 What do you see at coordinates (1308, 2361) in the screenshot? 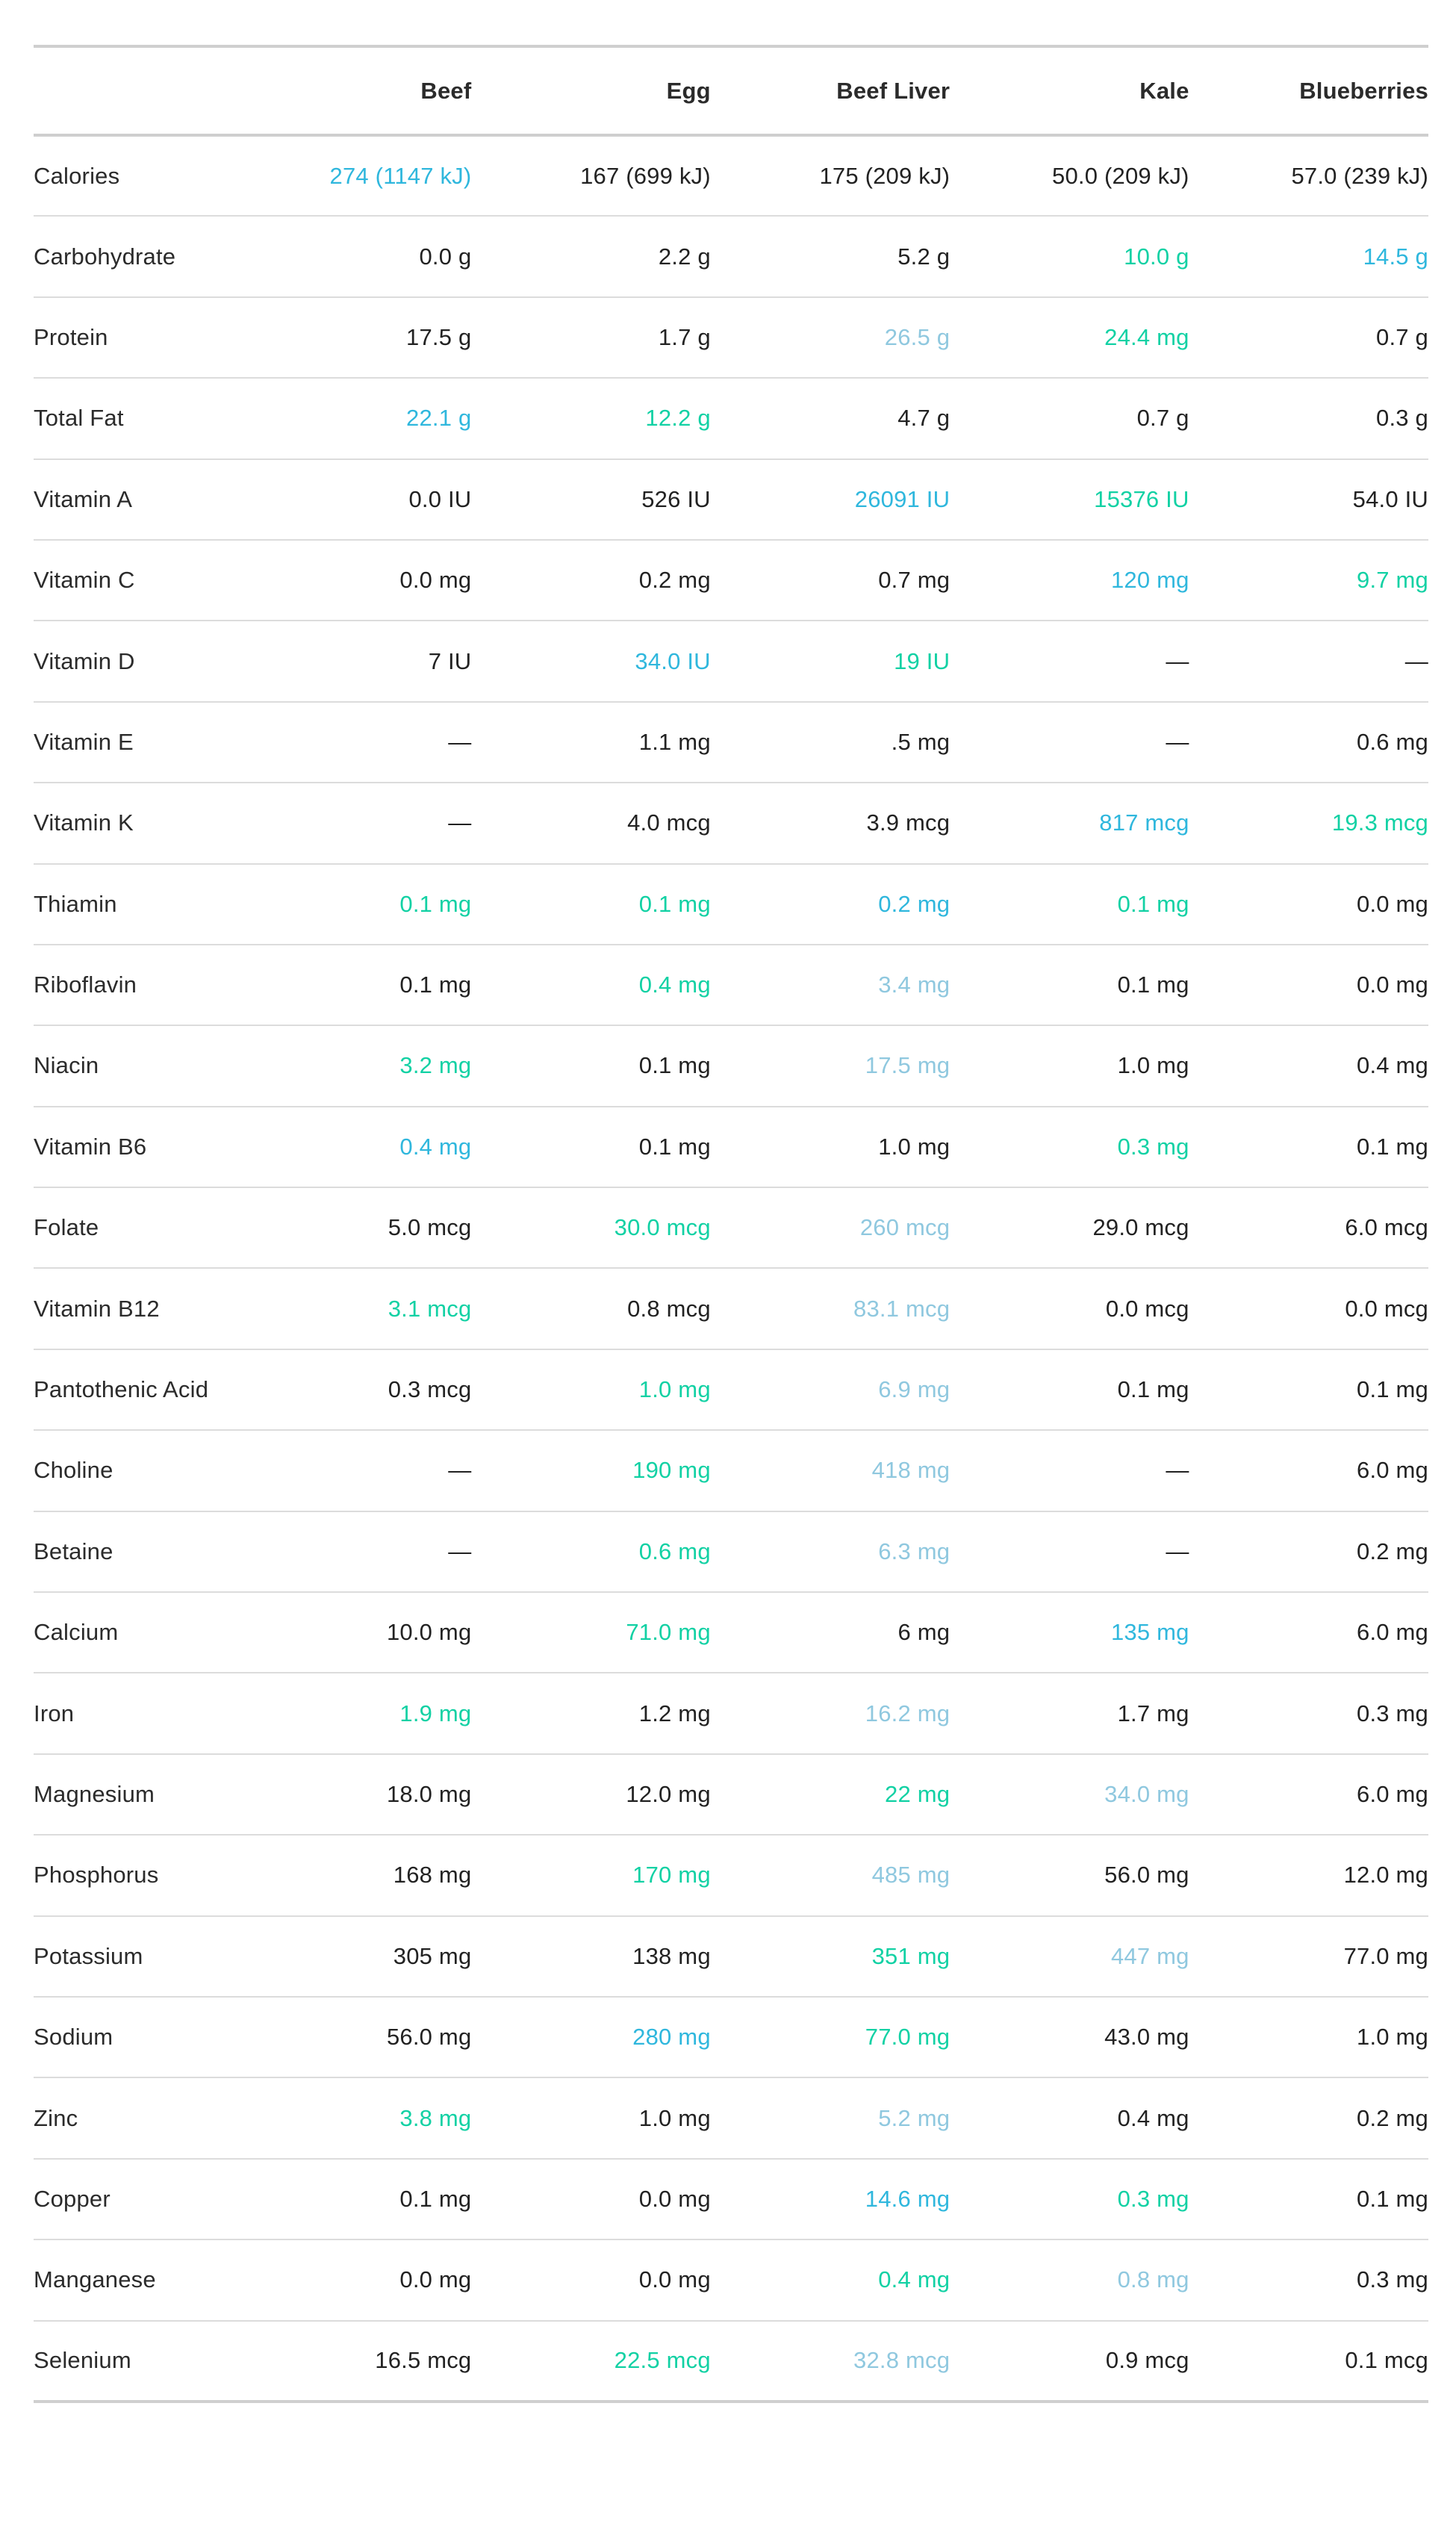
I see `cell-blueberries: 0.1 mcg` at bounding box center [1308, 2361].